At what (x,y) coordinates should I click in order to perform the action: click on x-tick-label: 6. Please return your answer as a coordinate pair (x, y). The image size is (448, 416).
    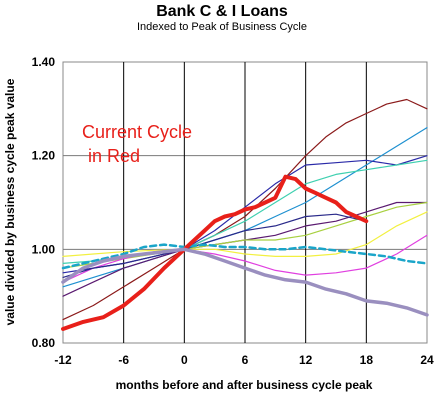
    Looking at the image, I should click on (245, 360).